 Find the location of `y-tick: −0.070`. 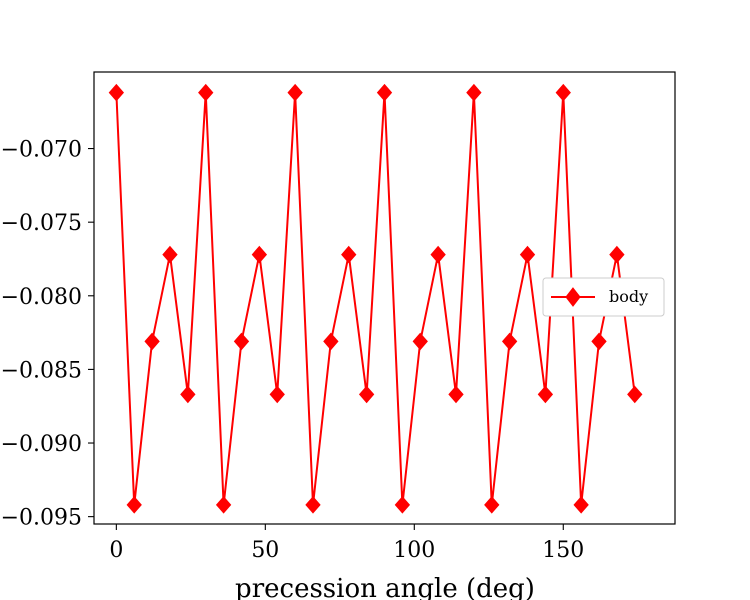

y-tick: −0.070 is located at coordinates (47, 150).